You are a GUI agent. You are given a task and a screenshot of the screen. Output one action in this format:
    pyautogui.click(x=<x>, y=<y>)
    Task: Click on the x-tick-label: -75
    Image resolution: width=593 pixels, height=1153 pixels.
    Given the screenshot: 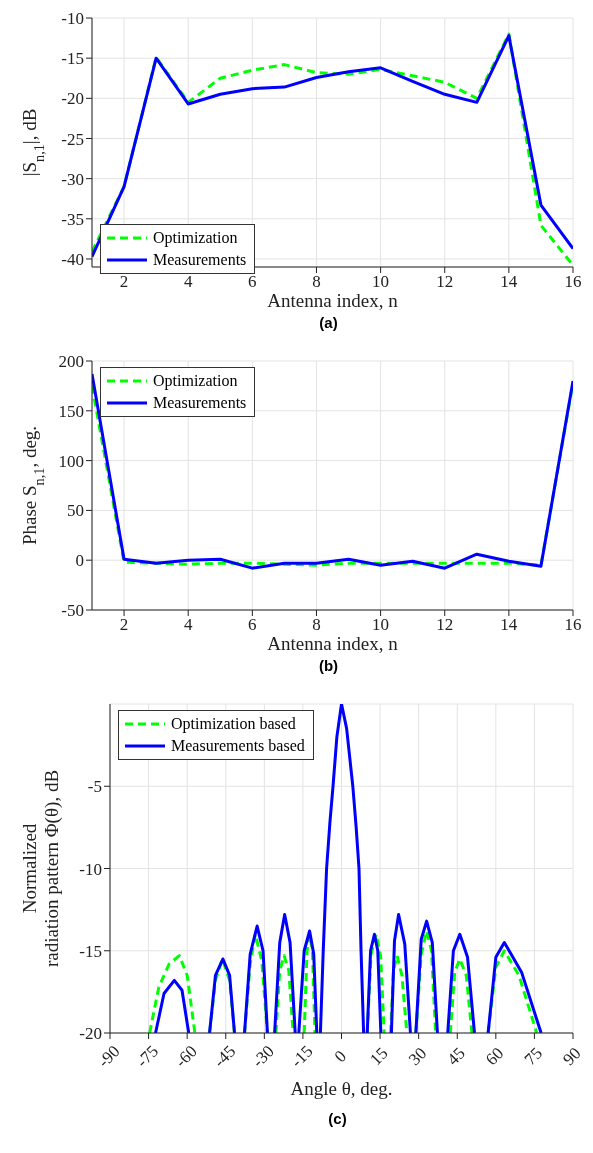 What is the action you would take?
    pyautogui.click(x=147, y=1056)
    